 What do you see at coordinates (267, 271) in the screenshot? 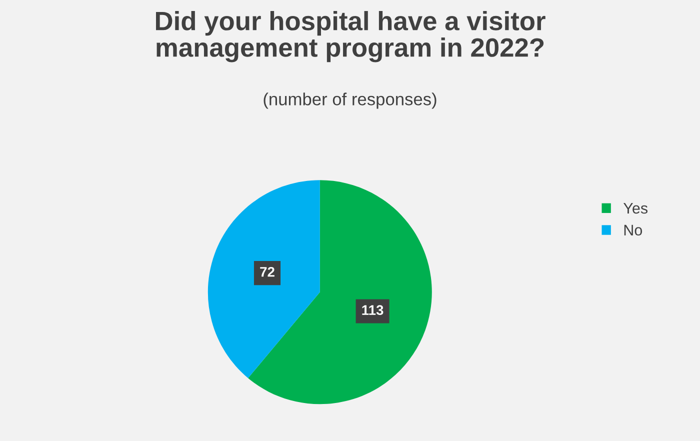
I see `data-label: 72` at bounding box center [267, 271].